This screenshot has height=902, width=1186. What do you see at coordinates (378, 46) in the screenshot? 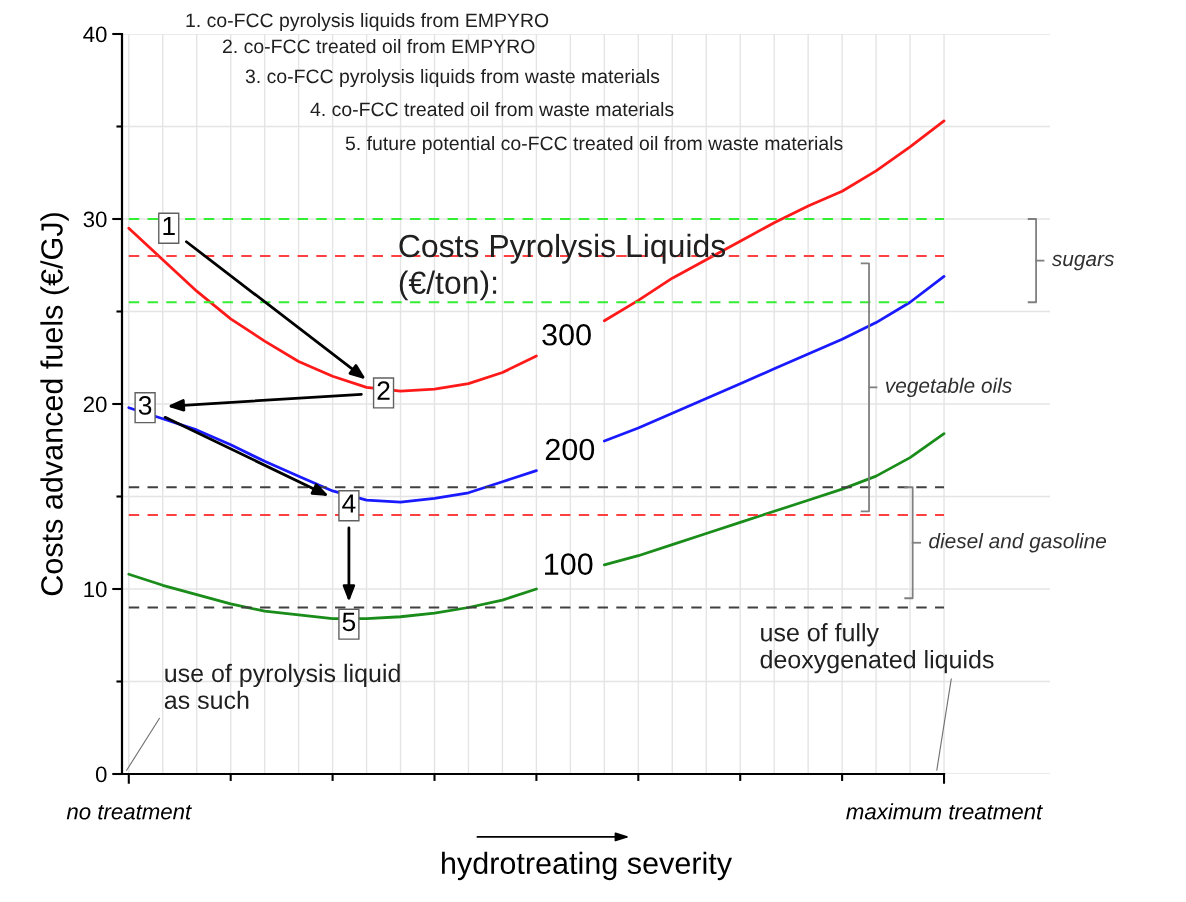
I see `annotation: 2. co-FCC treated oil from EMPYRO` at bounding box center [378, 46].